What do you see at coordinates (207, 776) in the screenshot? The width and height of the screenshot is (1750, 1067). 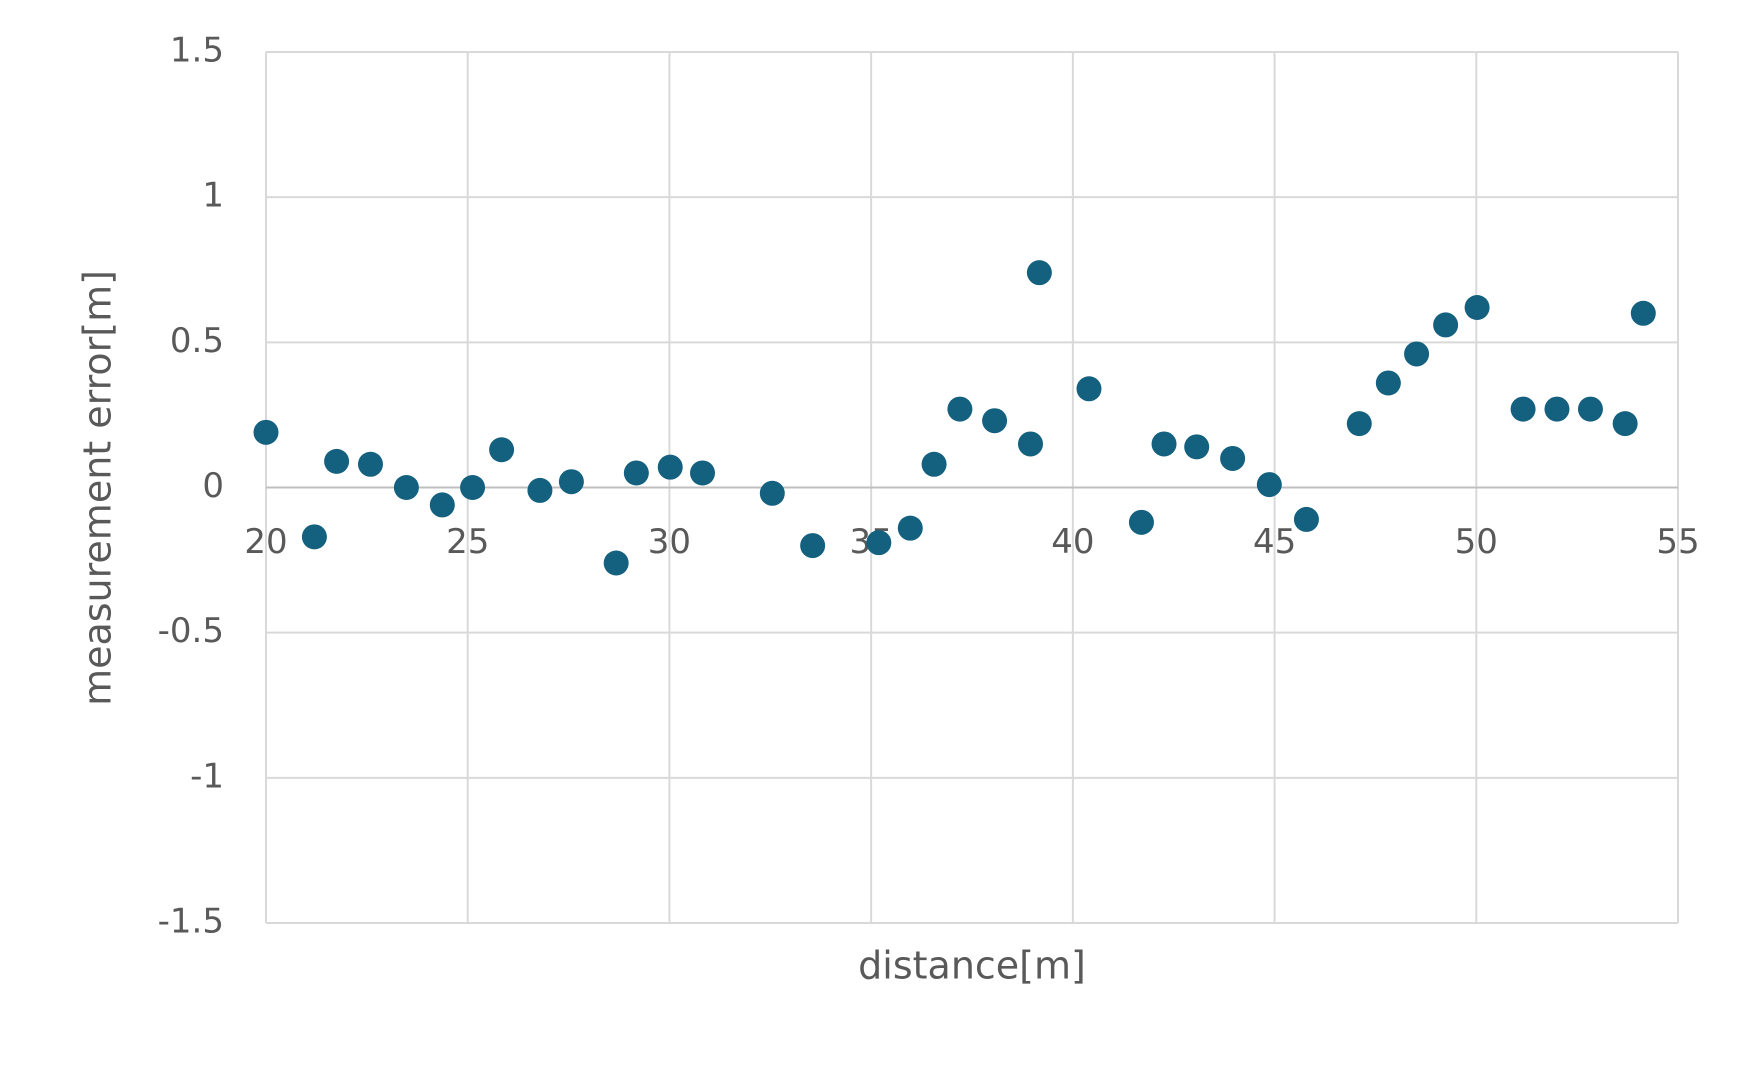 I see `y-tick-label: -1` at bounding box center [207, 776].